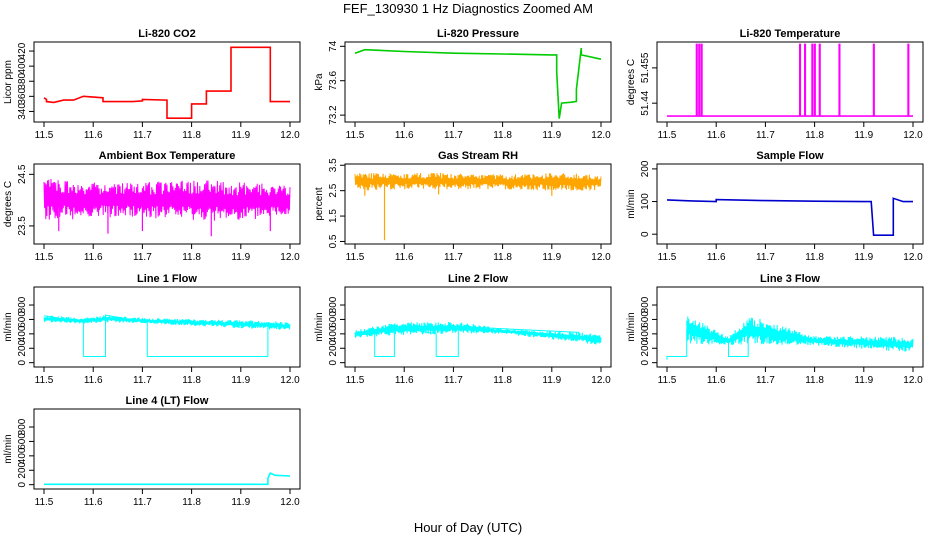 This screenshot has width=936, height=540. Describe the element at coordinates (333, 190) in the screenshot. I see `y-tick-label: 2.5` at that location.